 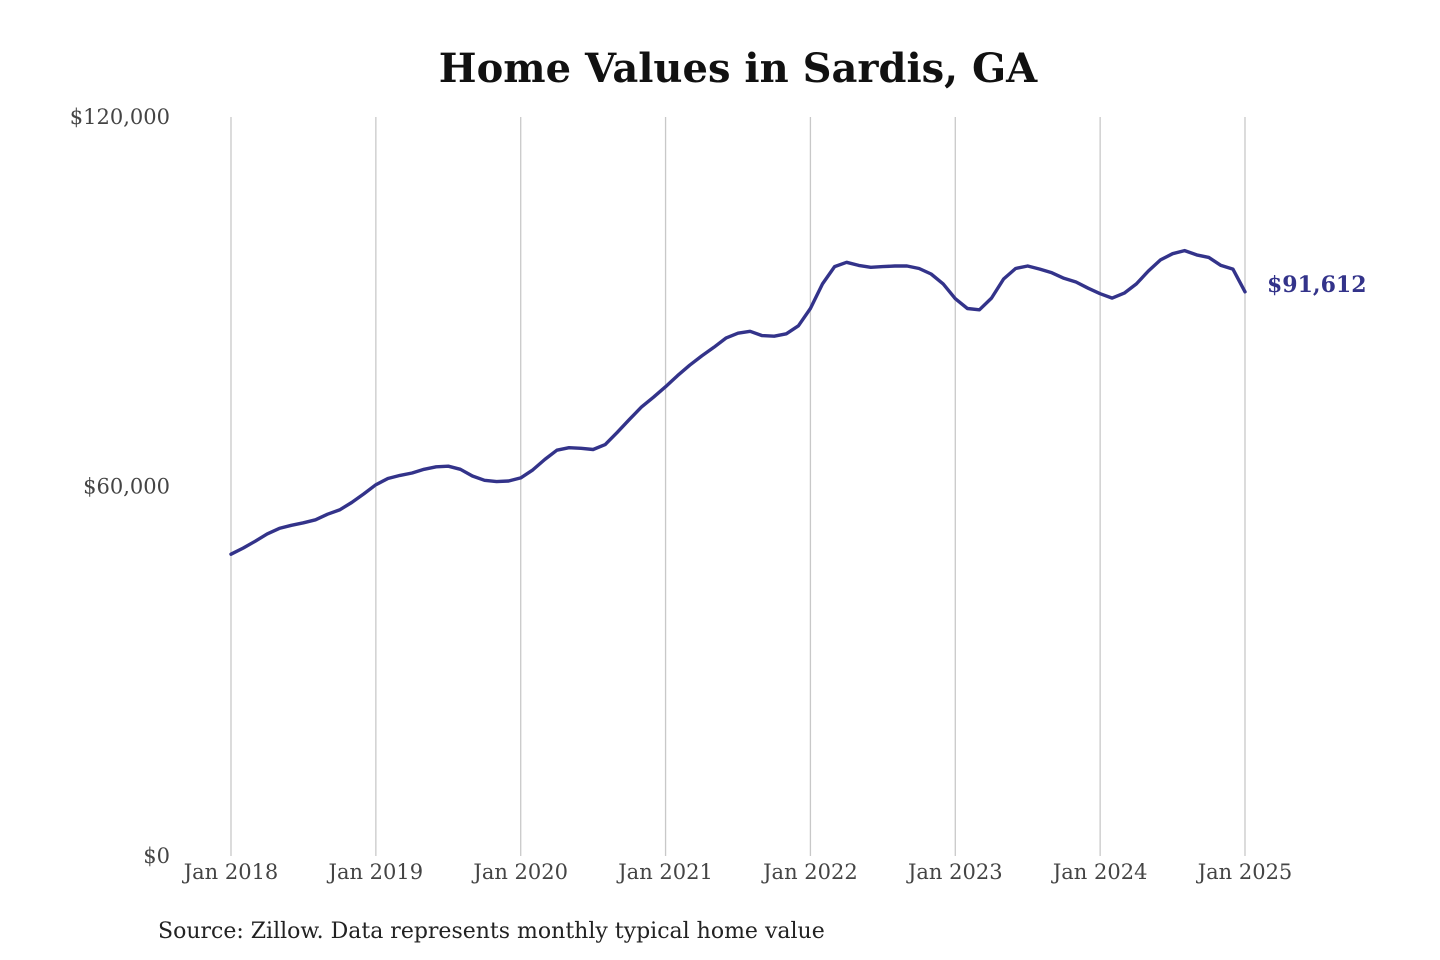 What do you see at coordinates (156, 856) in the screenshot?
I see `y-tick-label: $0` at bounding box center [156, 856].